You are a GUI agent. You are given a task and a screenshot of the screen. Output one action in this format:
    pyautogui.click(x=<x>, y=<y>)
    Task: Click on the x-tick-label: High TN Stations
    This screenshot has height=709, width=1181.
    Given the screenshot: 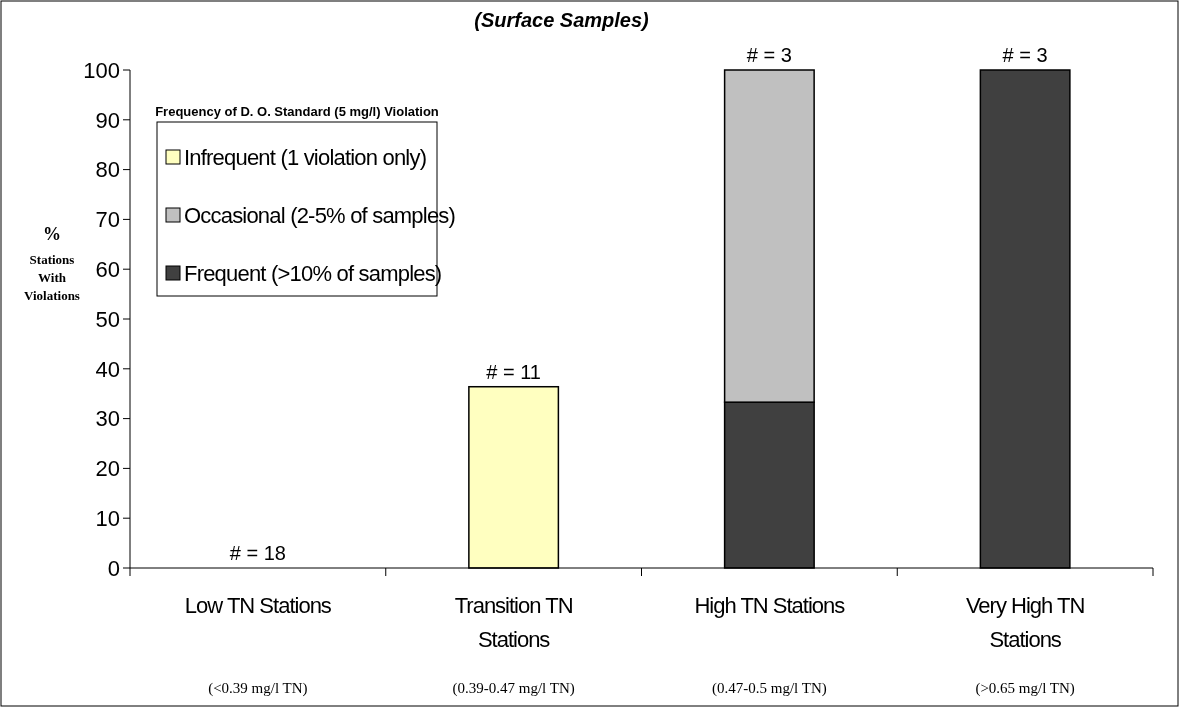 What is the action you would take?
    pyautogui.click(x=770, y=605)
    